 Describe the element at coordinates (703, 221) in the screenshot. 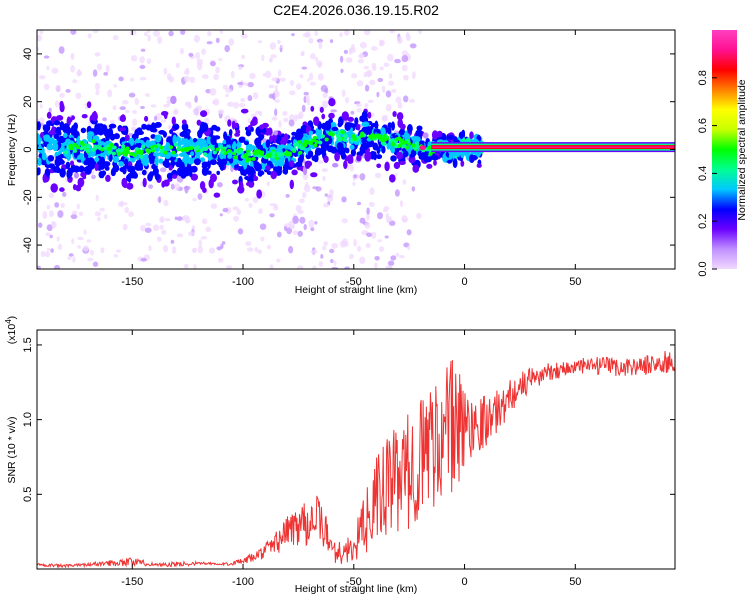

I see `colorbar-tick-label: 0.2` at that location.